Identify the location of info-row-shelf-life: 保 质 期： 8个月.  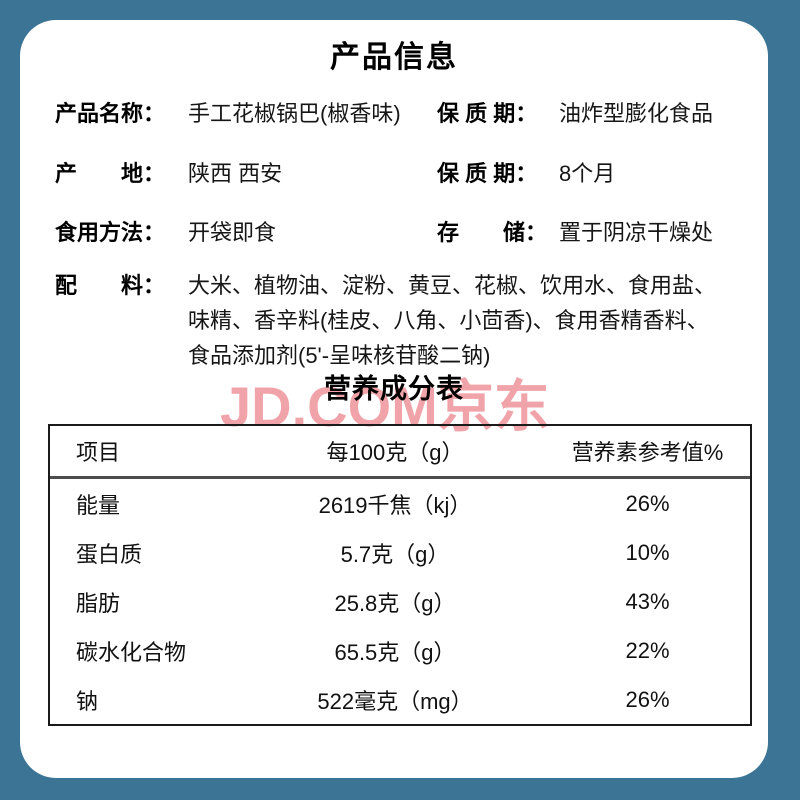
(526, 172).